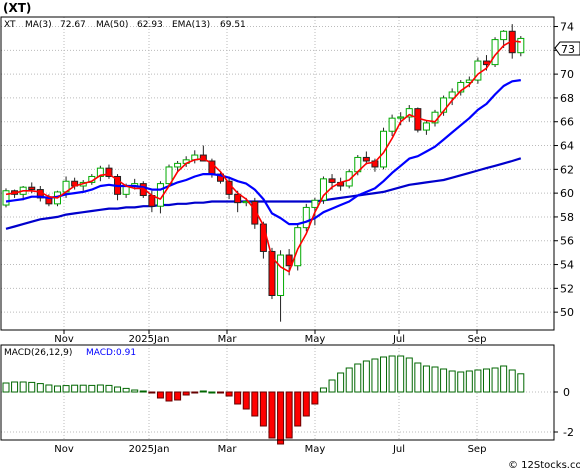 The image size is (580, 475). I want to click on last-price-value: 73, so click(568, 49).